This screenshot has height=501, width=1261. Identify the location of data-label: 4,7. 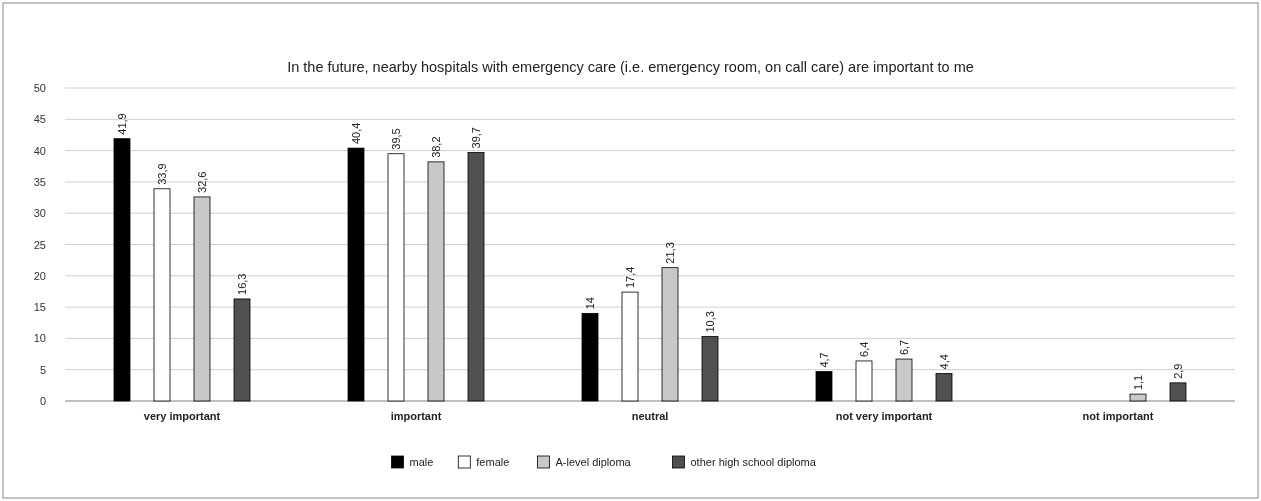
(824, 360).